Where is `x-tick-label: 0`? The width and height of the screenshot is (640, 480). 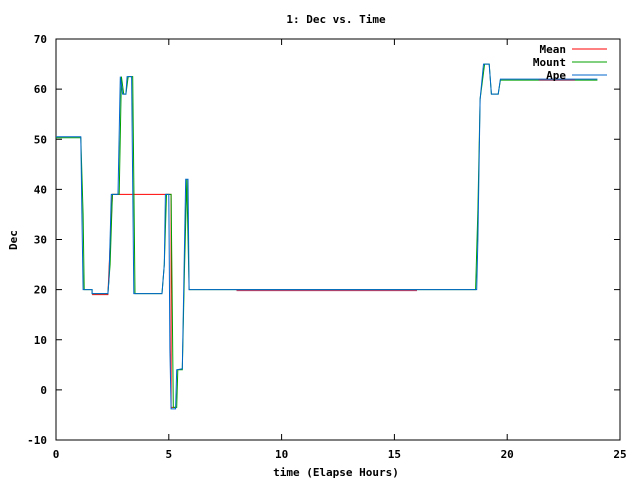 x-tick-label: 0 is located at coordinates (56, 454).